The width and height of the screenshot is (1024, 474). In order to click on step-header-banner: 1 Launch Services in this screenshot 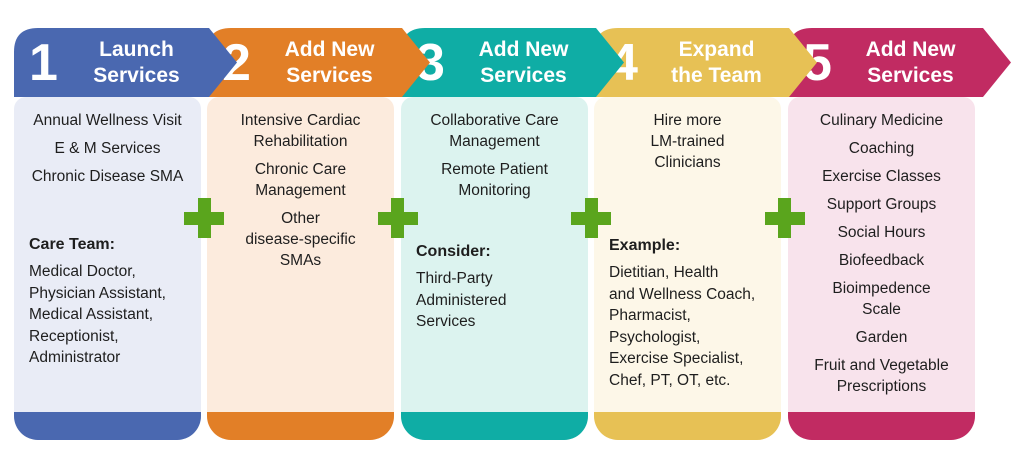, I will do `click(125, 62)`.